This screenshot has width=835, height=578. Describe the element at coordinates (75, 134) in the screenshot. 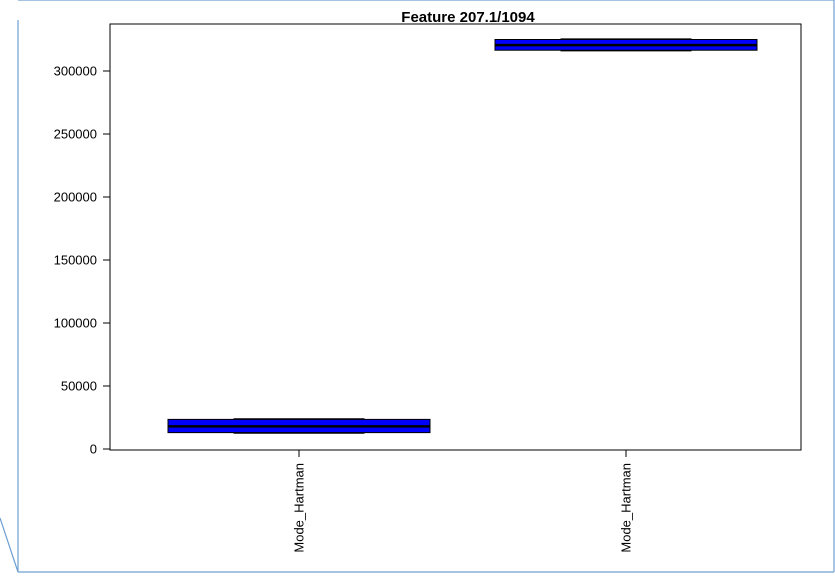

I see `y-tick-label: 250000` at that location.